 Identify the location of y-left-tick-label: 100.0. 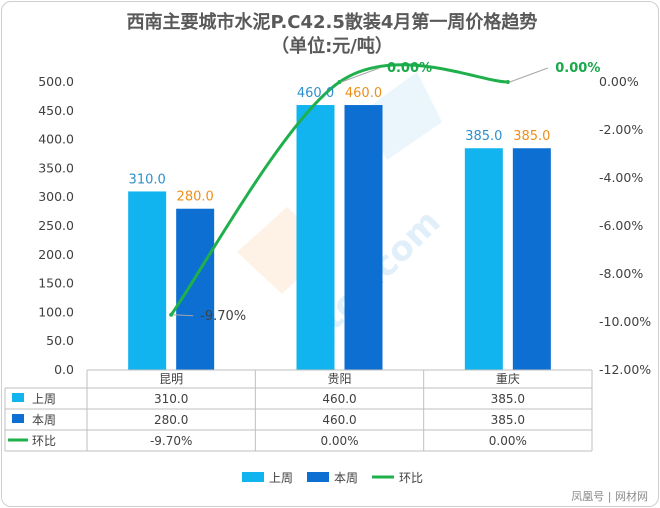
(56, 311).